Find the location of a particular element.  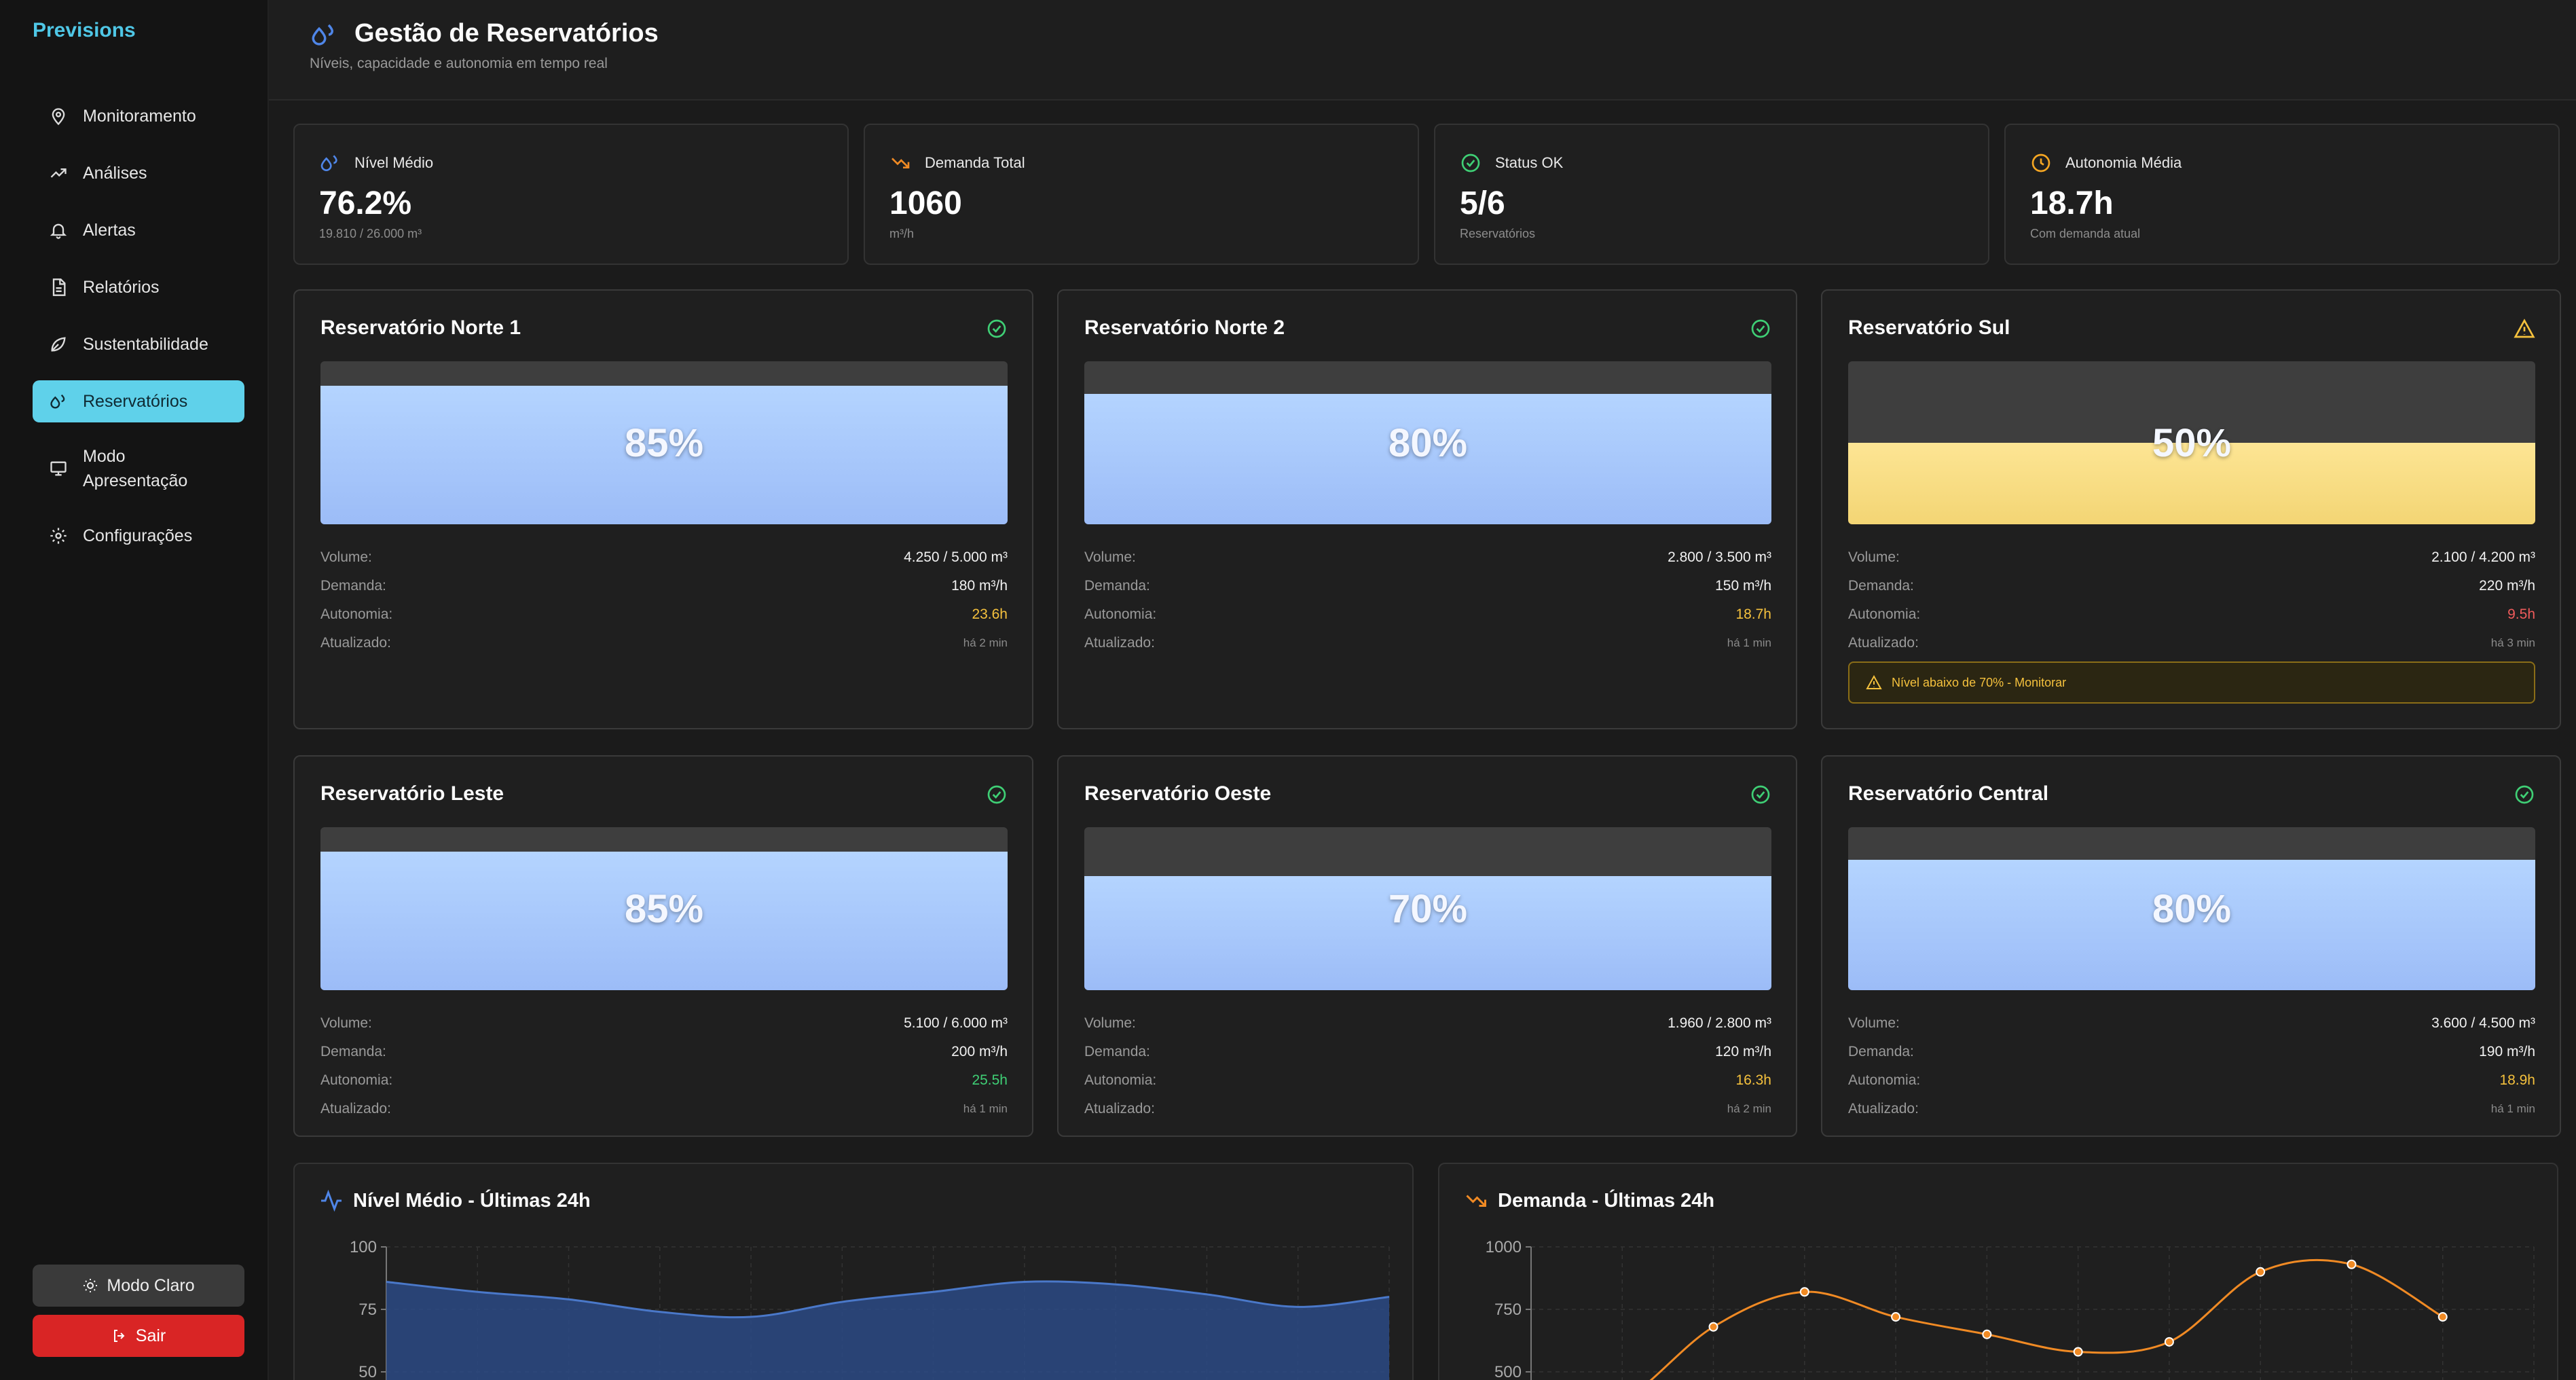

volume-value: 3.600 / 4.500 m³ is located at coordinates (2483, 1023).